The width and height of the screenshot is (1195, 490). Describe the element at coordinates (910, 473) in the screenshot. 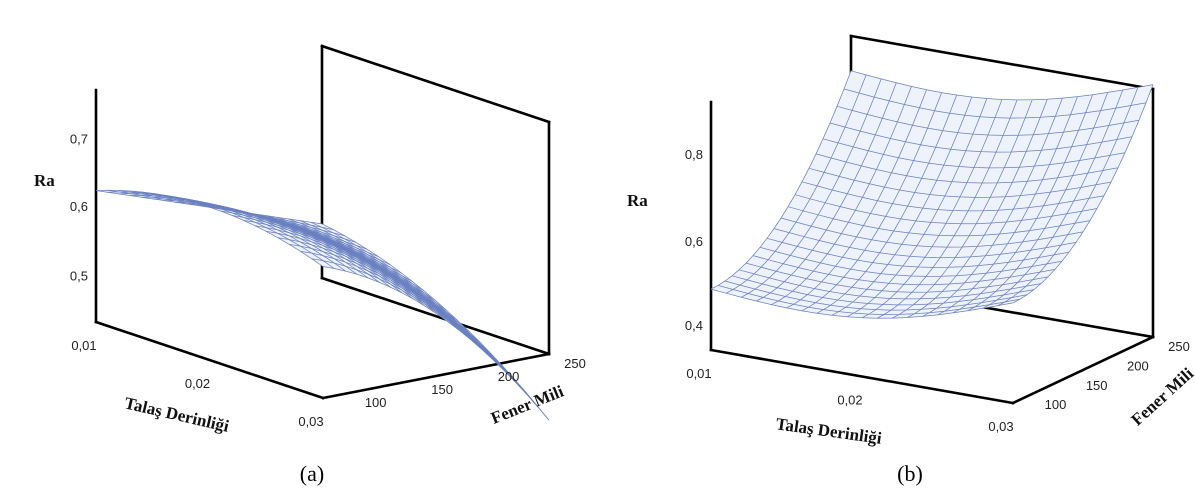

I see `panel-caption: (b)` at that location.